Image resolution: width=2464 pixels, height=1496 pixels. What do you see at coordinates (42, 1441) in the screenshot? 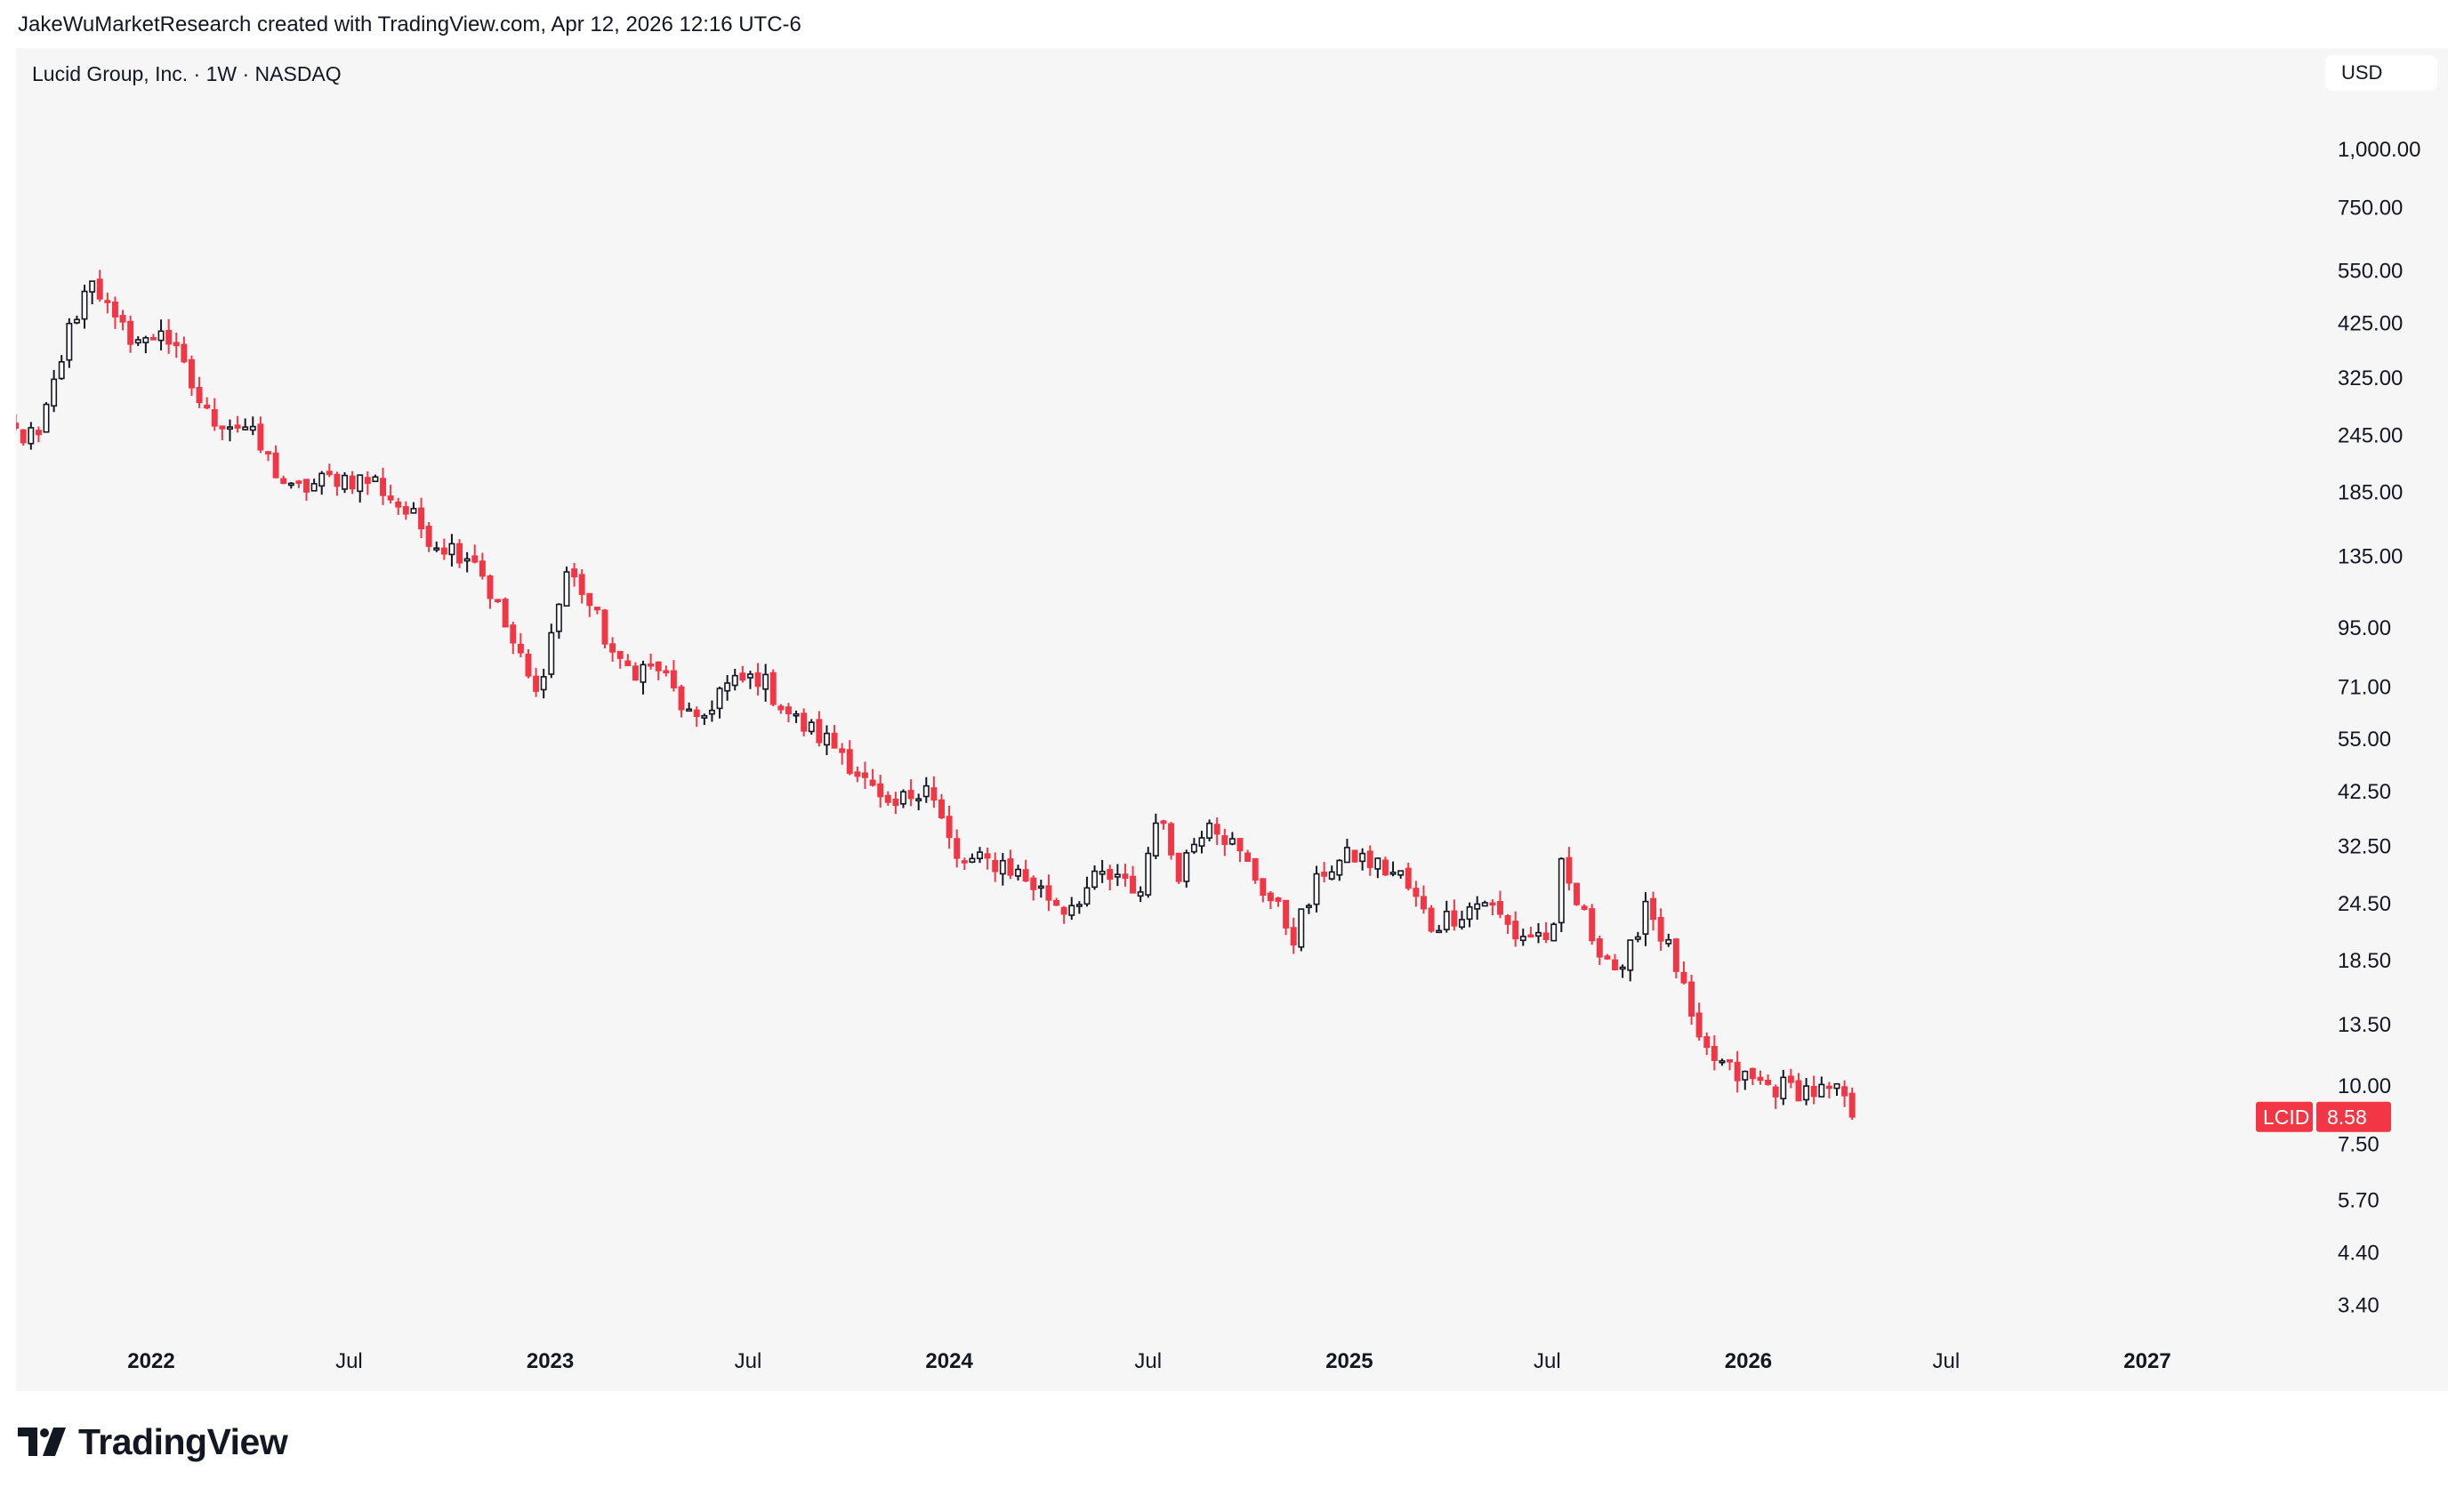
I see `tradingview-logo-icon` at bounding box center [42, 1441].